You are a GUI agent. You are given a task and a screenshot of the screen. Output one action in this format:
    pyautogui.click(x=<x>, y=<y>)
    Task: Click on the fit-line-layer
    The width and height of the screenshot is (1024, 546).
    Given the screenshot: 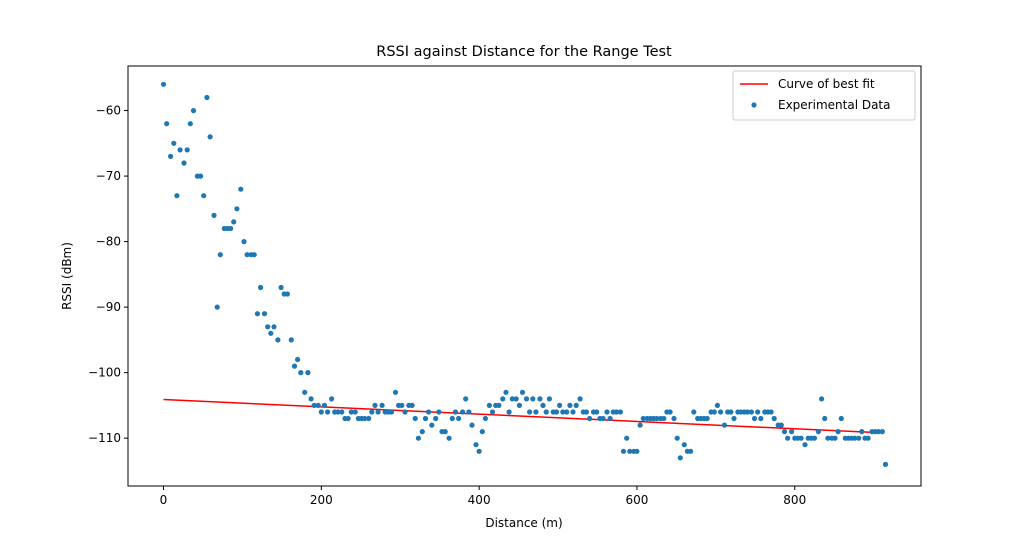 What is the action you would take?
    pyautogui.click(x=523, y=416)
    